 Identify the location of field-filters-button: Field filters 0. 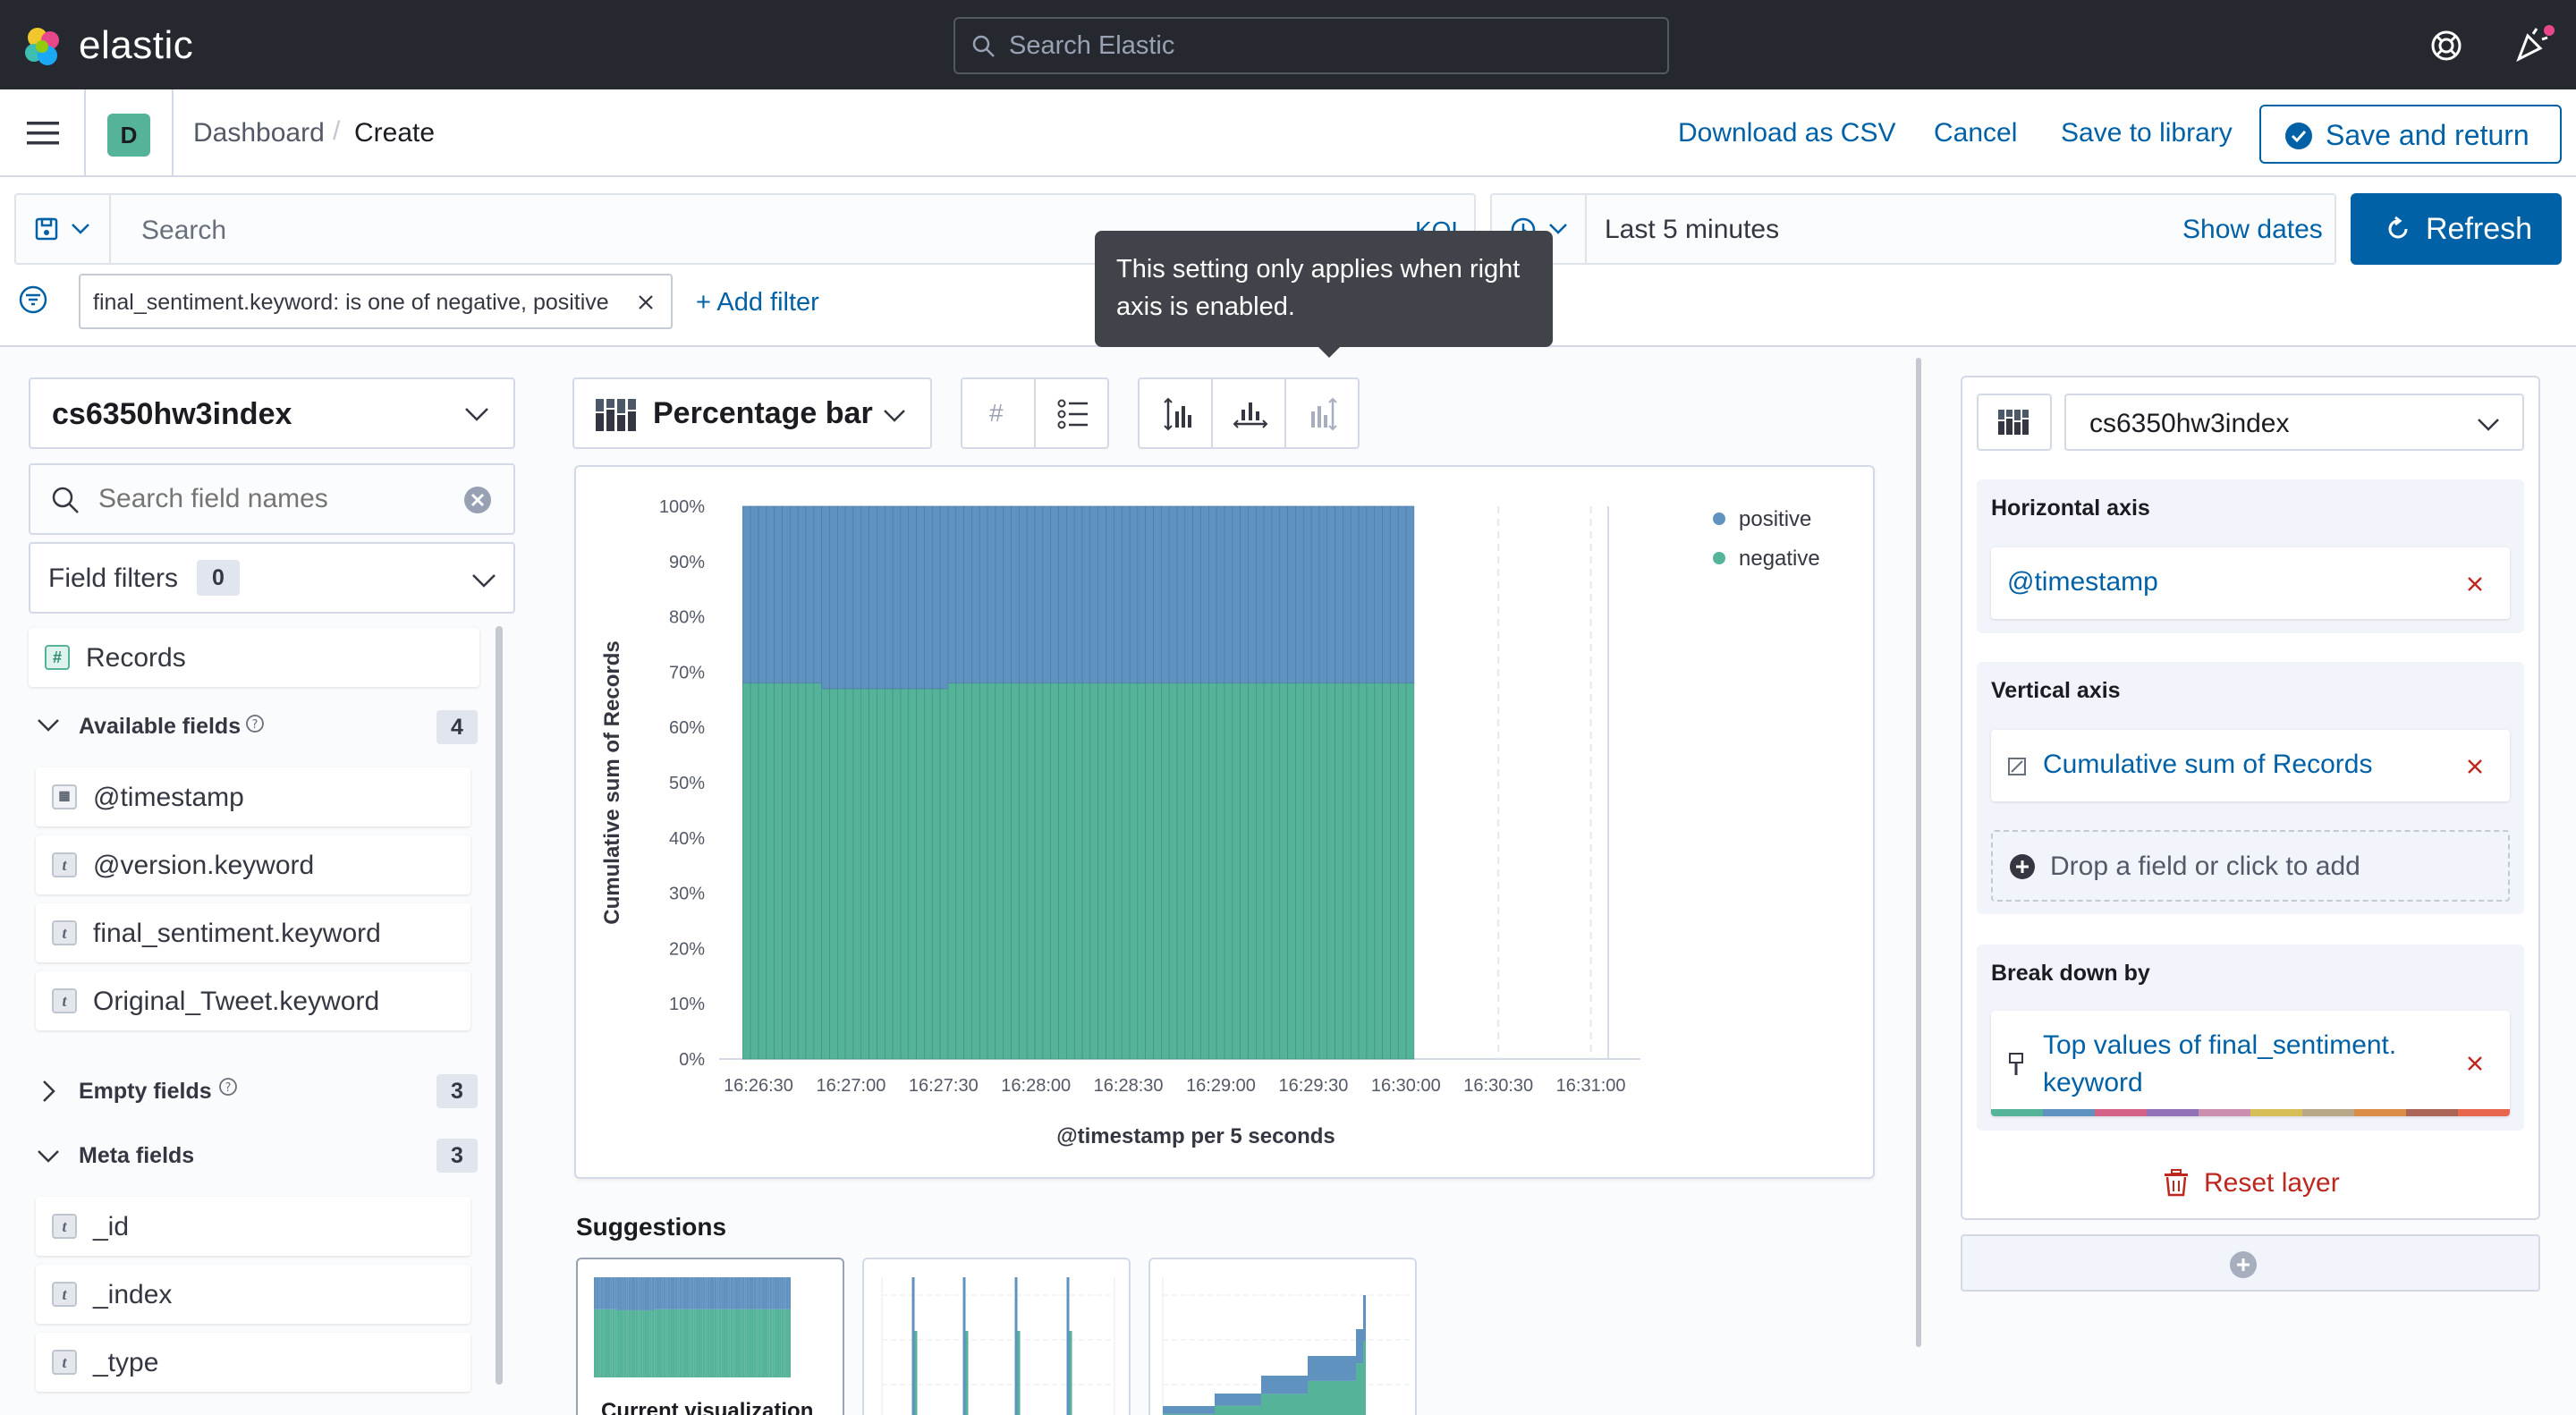
(272, 578).